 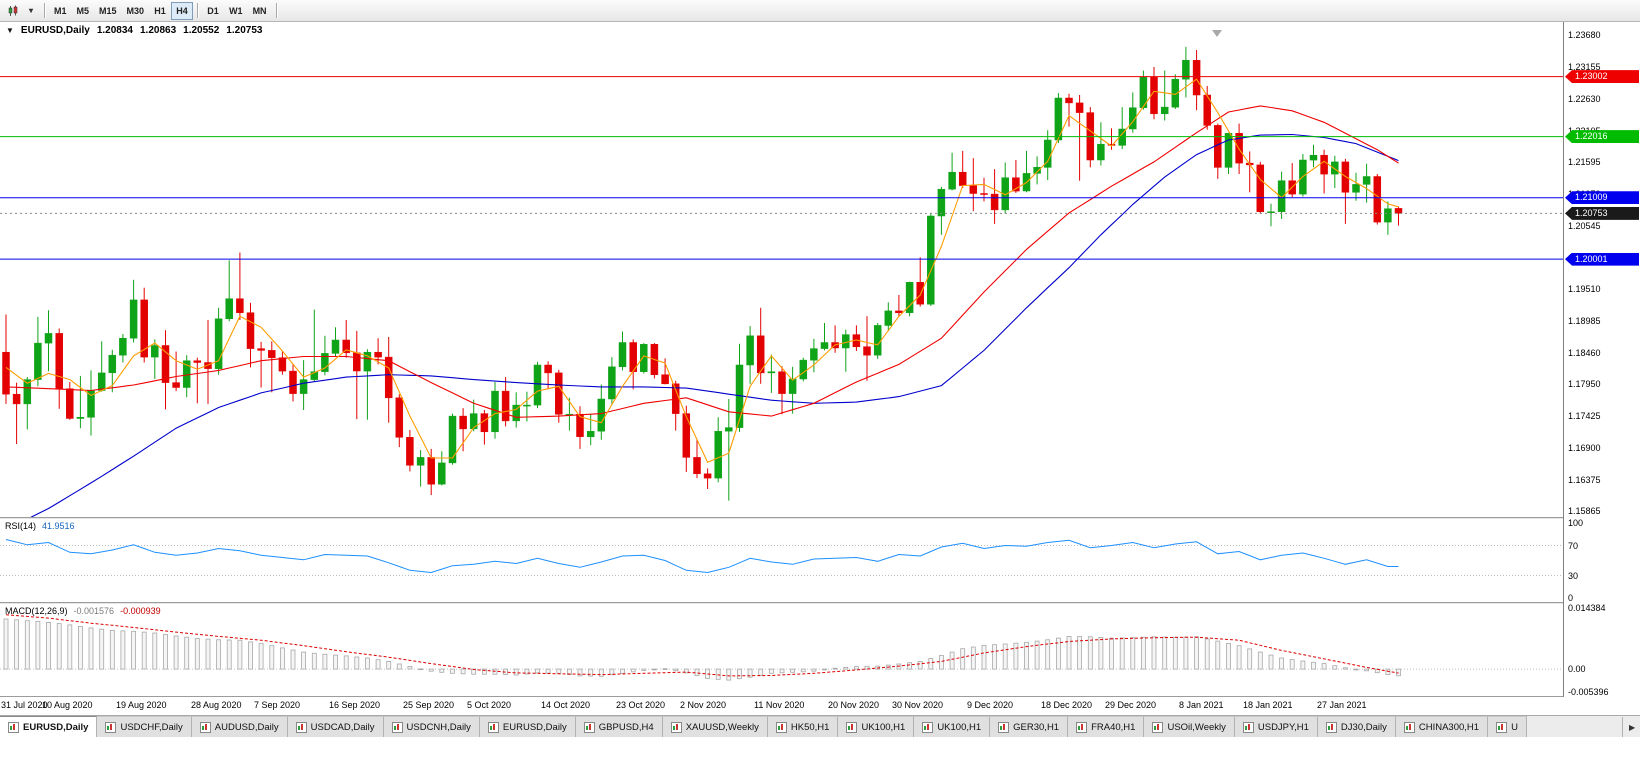 I want to click on time-axis-label: 27 Jan 2021, so click(x=1342, y=705).